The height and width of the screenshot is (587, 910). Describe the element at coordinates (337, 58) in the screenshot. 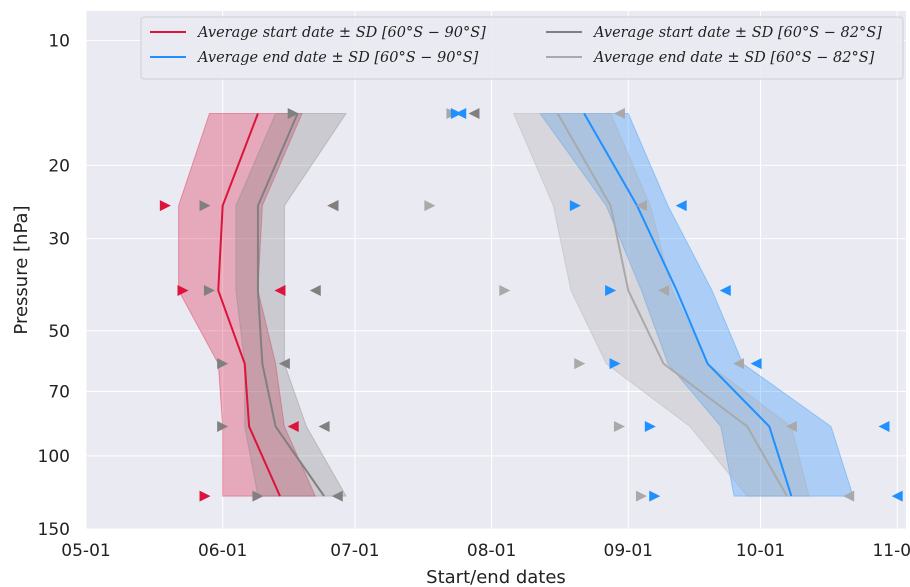

I see `legend-label: Average end date ± SD [60°S − 90°S]` at that location.